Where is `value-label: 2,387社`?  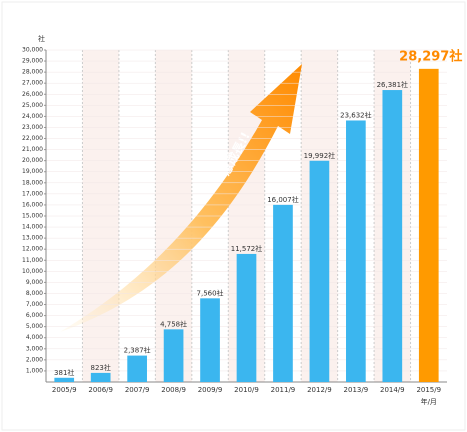
value-label: 2,387社 is located at coordinates (137, 350).